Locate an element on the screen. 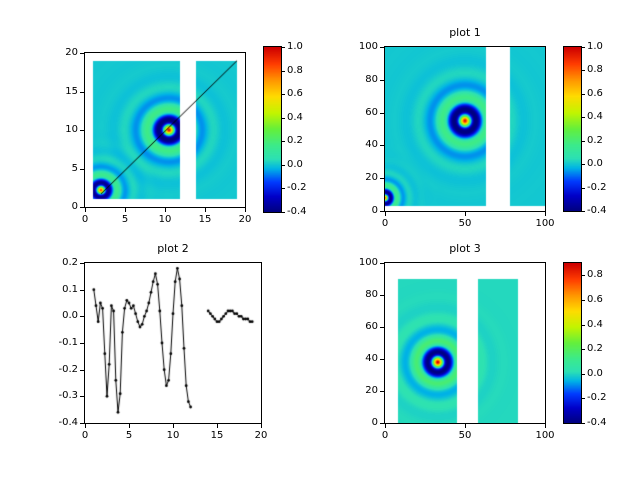  heatmap-topleft-canvas is located at coordinates (165, 130).